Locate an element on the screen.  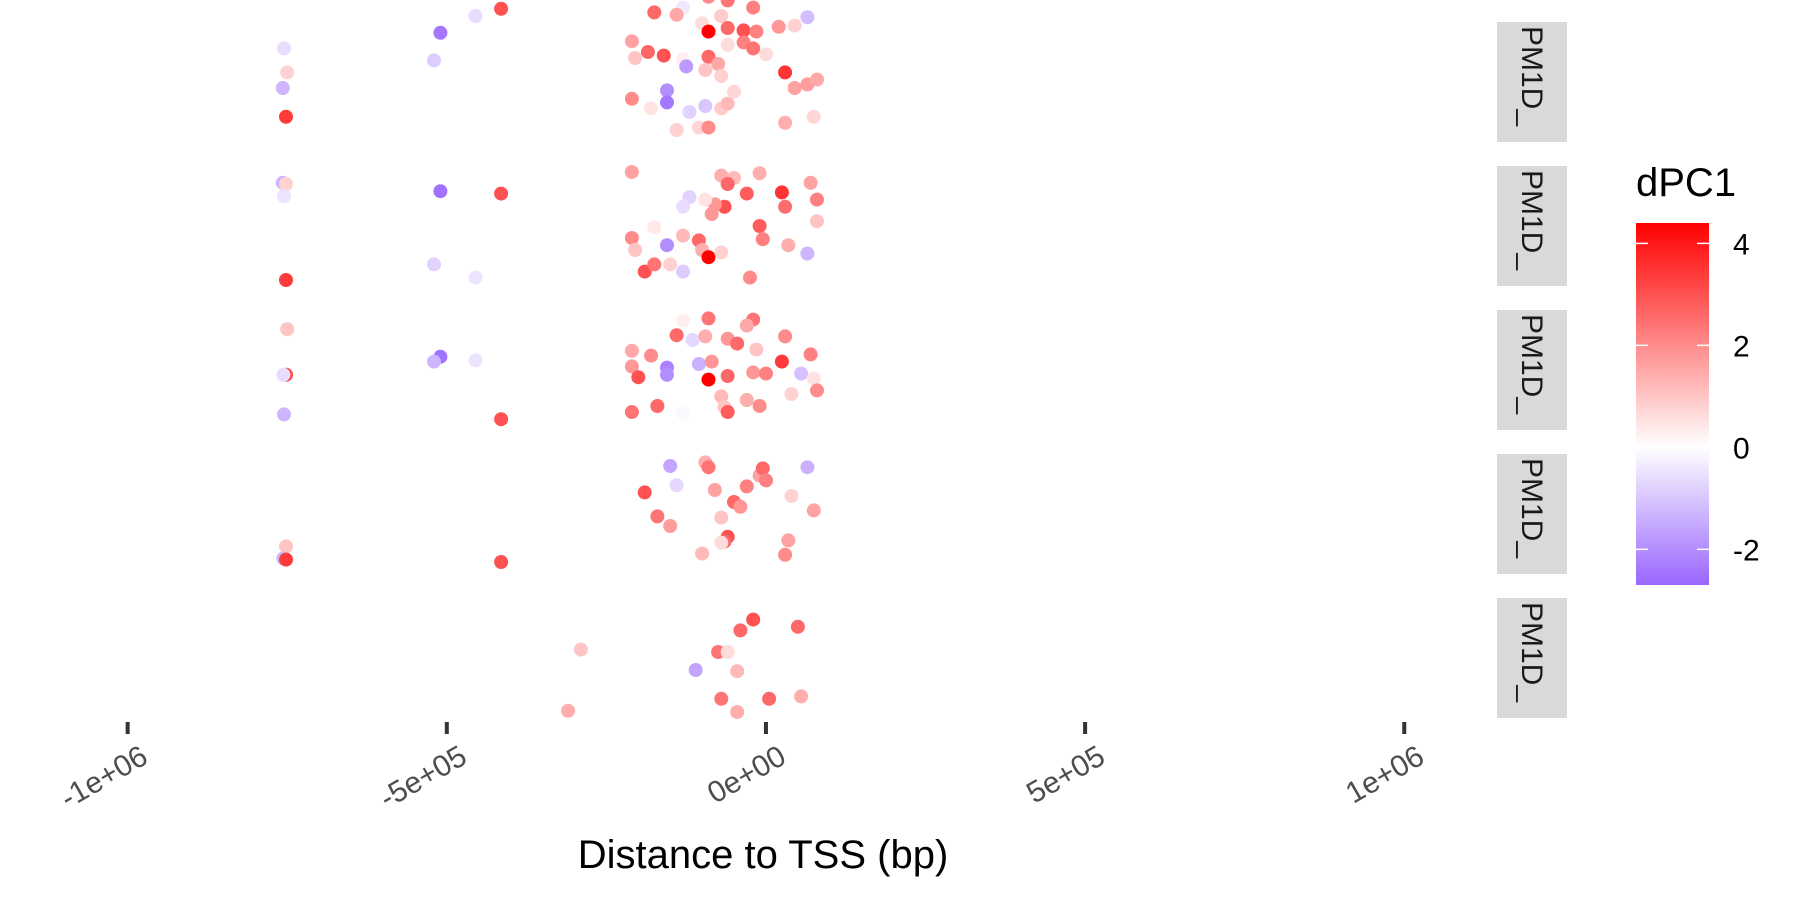
facet-strip-2: PM1D_ is located at coordinates (1532, 226).